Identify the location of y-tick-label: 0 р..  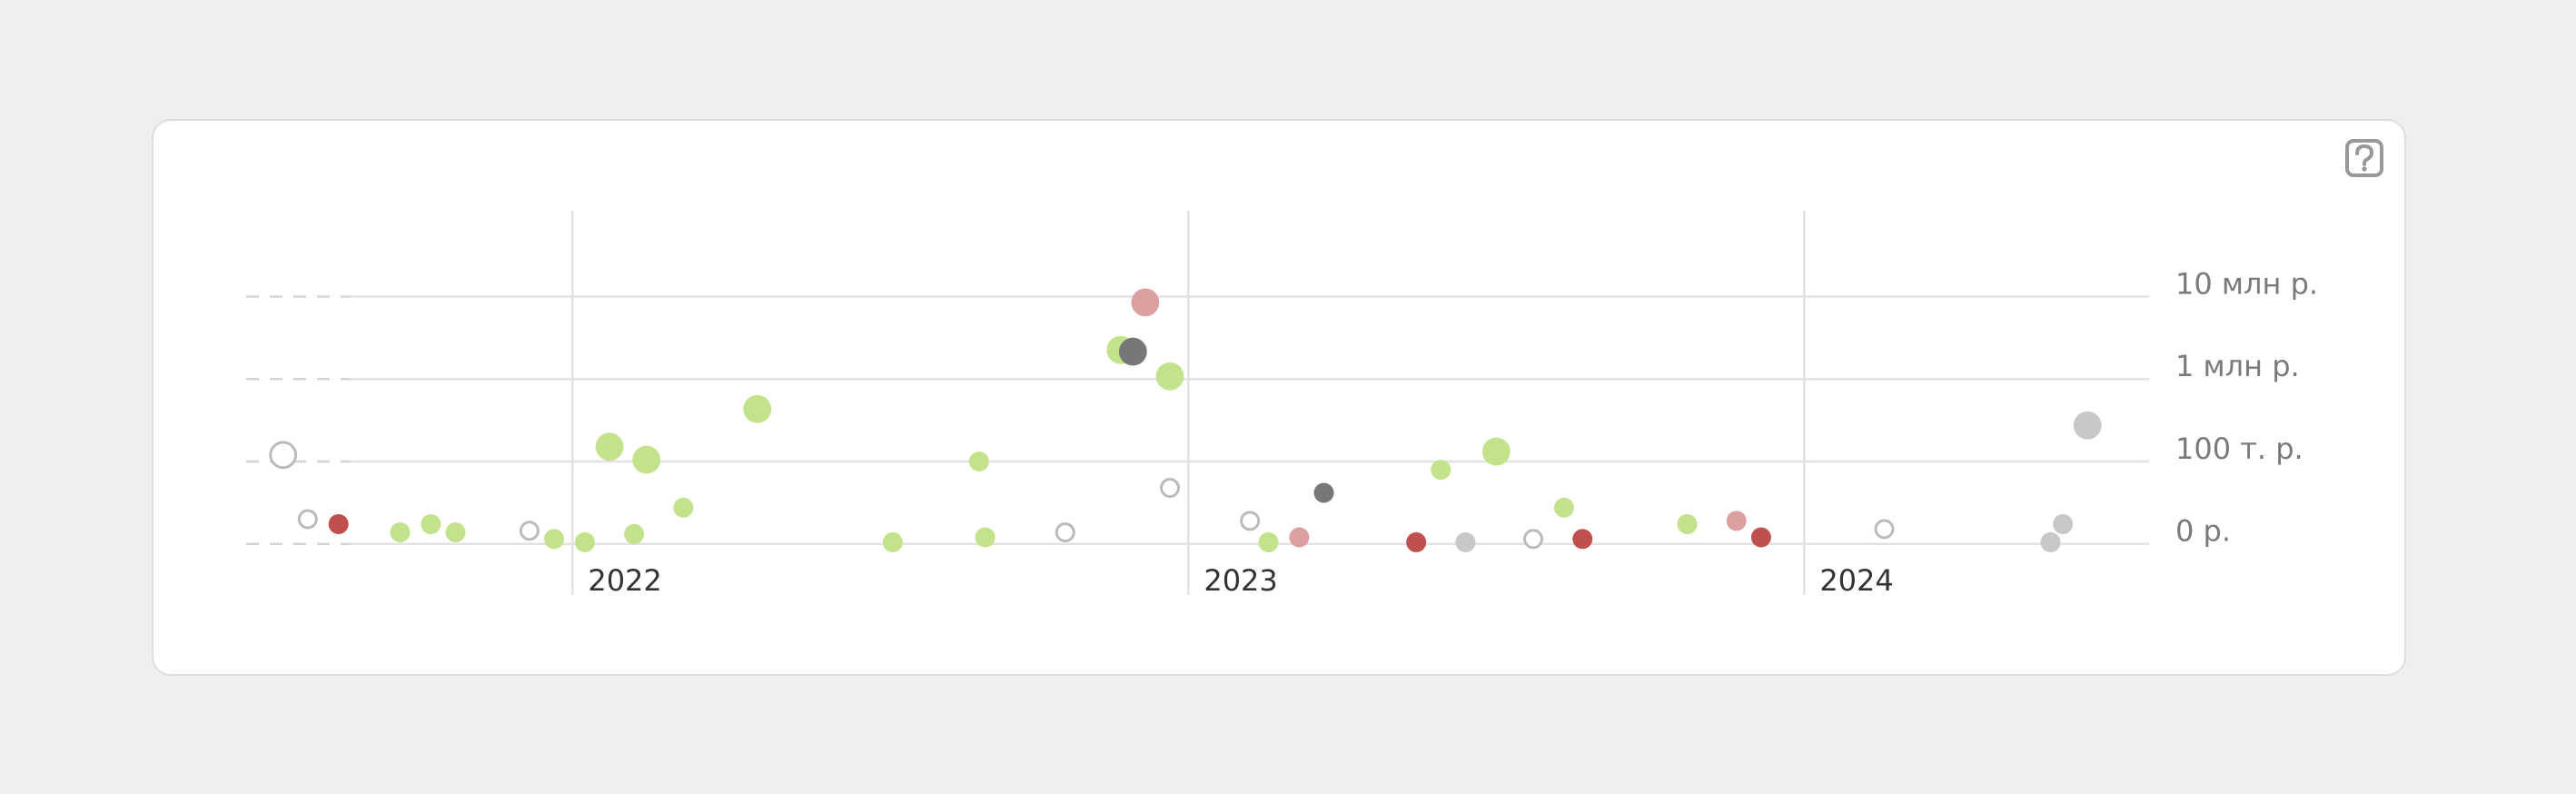
(2203, 531).